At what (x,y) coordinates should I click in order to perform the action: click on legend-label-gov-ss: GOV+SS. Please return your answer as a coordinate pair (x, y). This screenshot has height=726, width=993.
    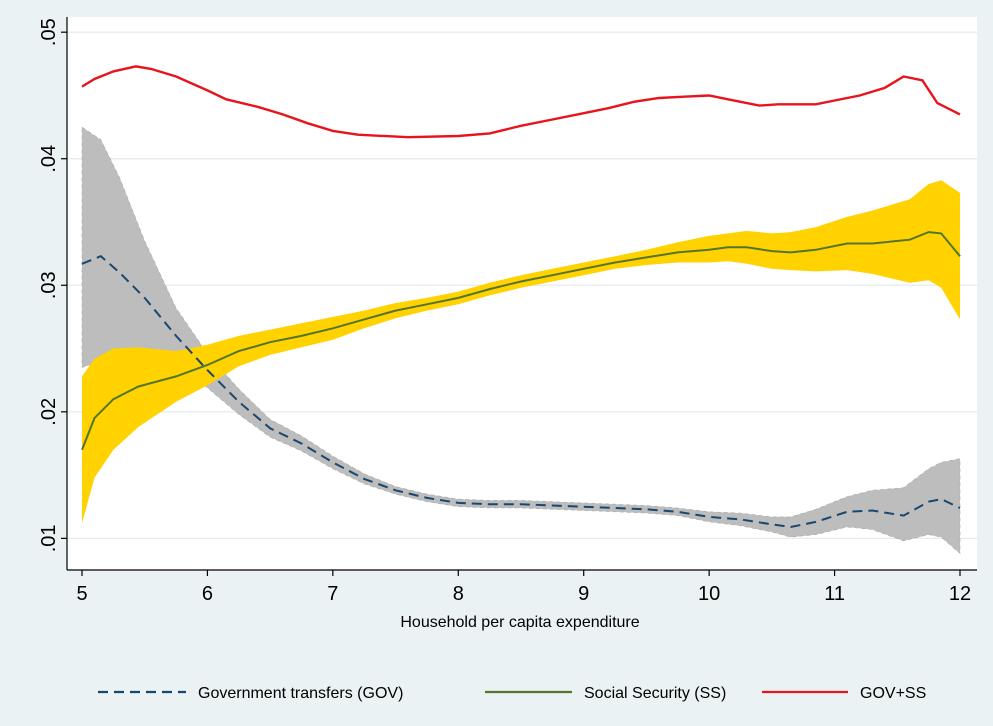
    Looking at the image, I should click on (893, 693).